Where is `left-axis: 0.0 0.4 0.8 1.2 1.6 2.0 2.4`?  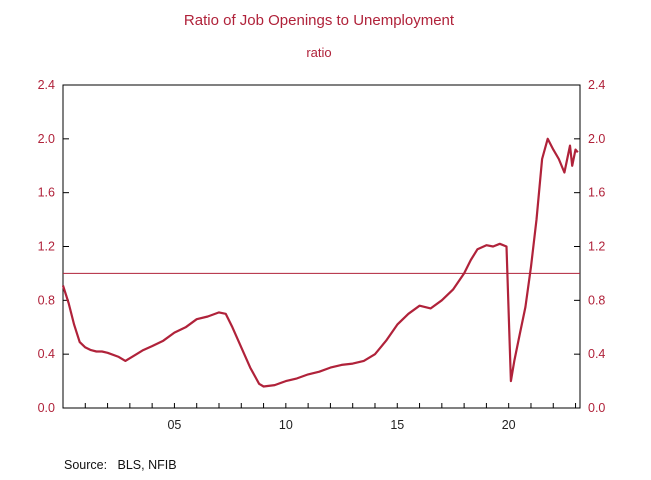
left-axis: 0.0 0.4 0.8 1.2 1.6 2.0 2.4 is located at coordinates (53, 246).